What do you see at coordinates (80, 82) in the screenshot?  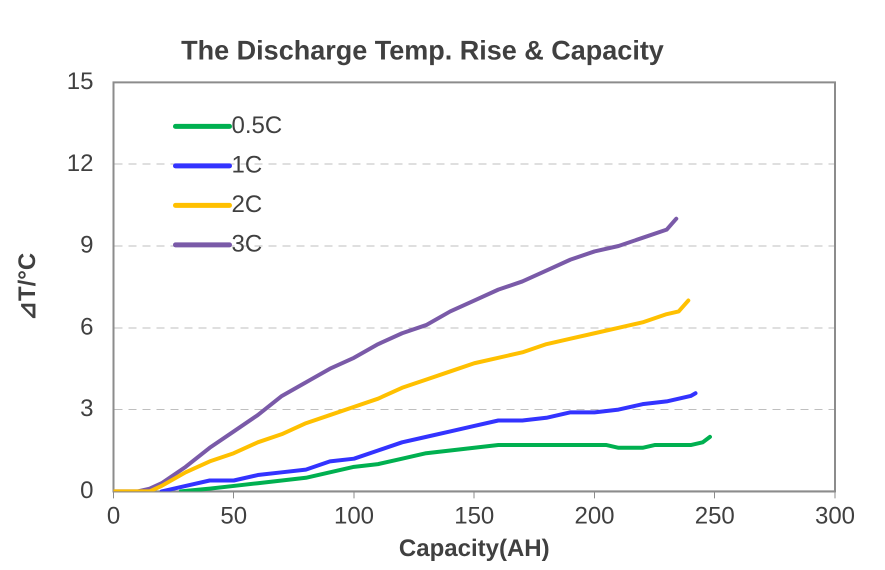 I see `y-tick-label: 15` at bounding box center [80, 82].